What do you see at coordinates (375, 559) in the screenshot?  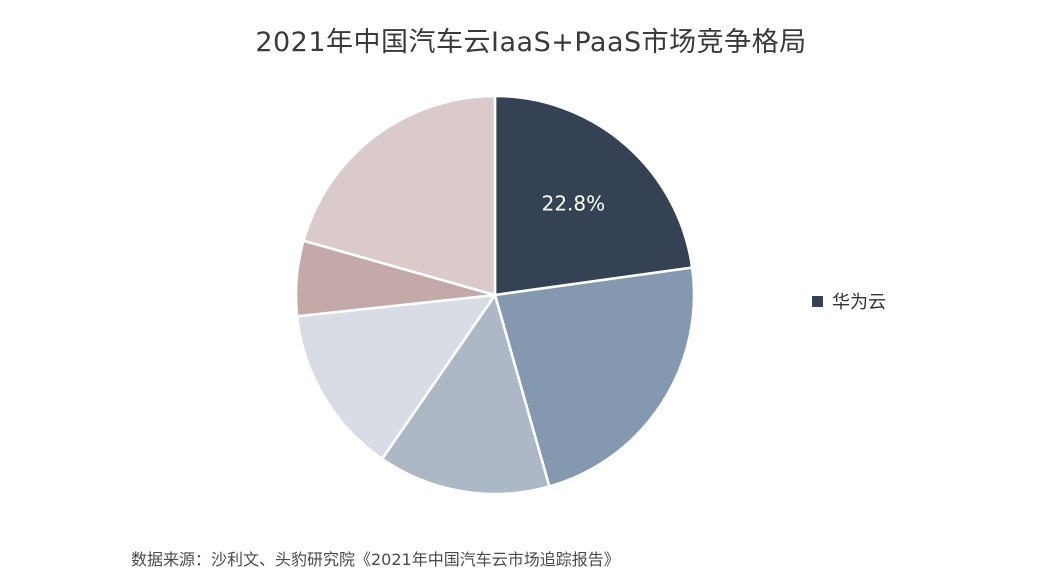 I see `source-note: 数据来源：沙利文、头豹研究院《2021年中国汽车云市场追踪报告》` at bounding box center [375, 559].